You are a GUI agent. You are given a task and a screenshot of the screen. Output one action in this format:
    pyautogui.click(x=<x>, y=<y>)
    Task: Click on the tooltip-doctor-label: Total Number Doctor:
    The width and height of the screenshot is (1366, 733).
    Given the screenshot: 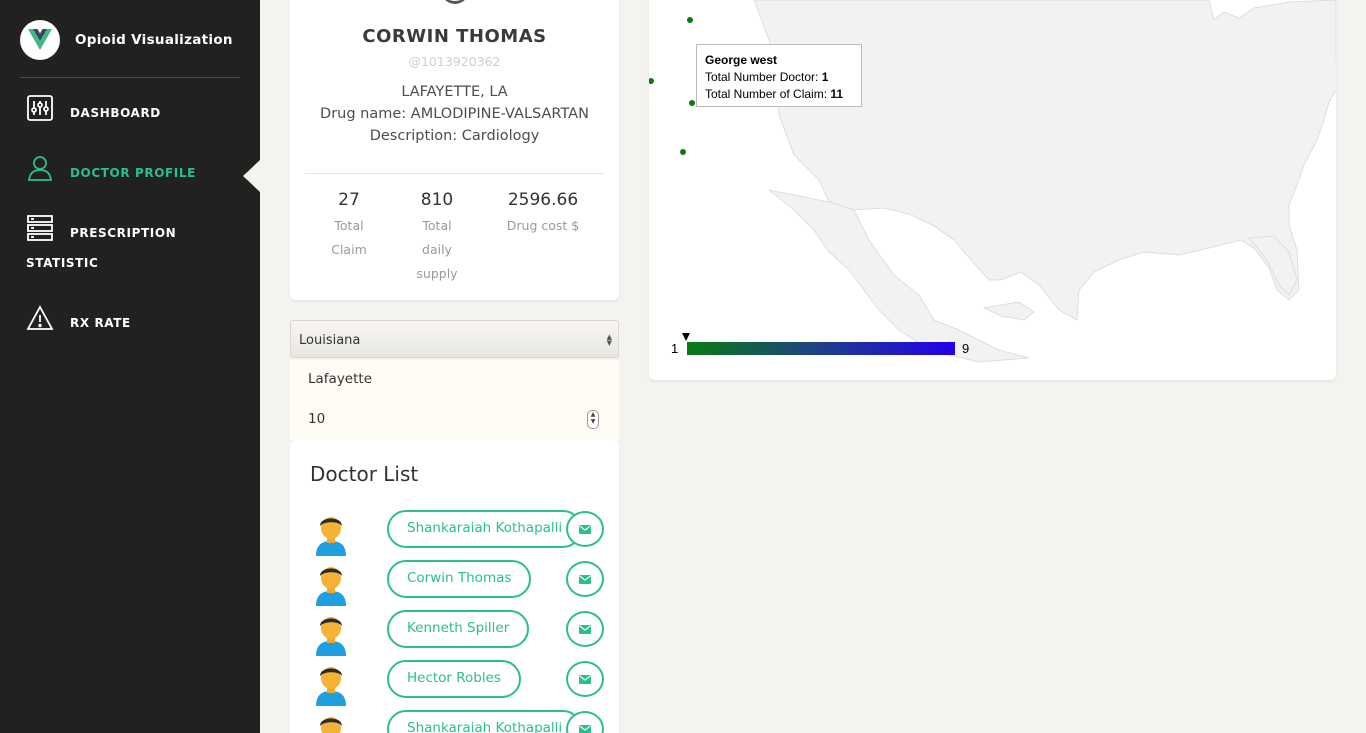 What is the action you would take?
    pyautogui.click(x=762, y=77)
    